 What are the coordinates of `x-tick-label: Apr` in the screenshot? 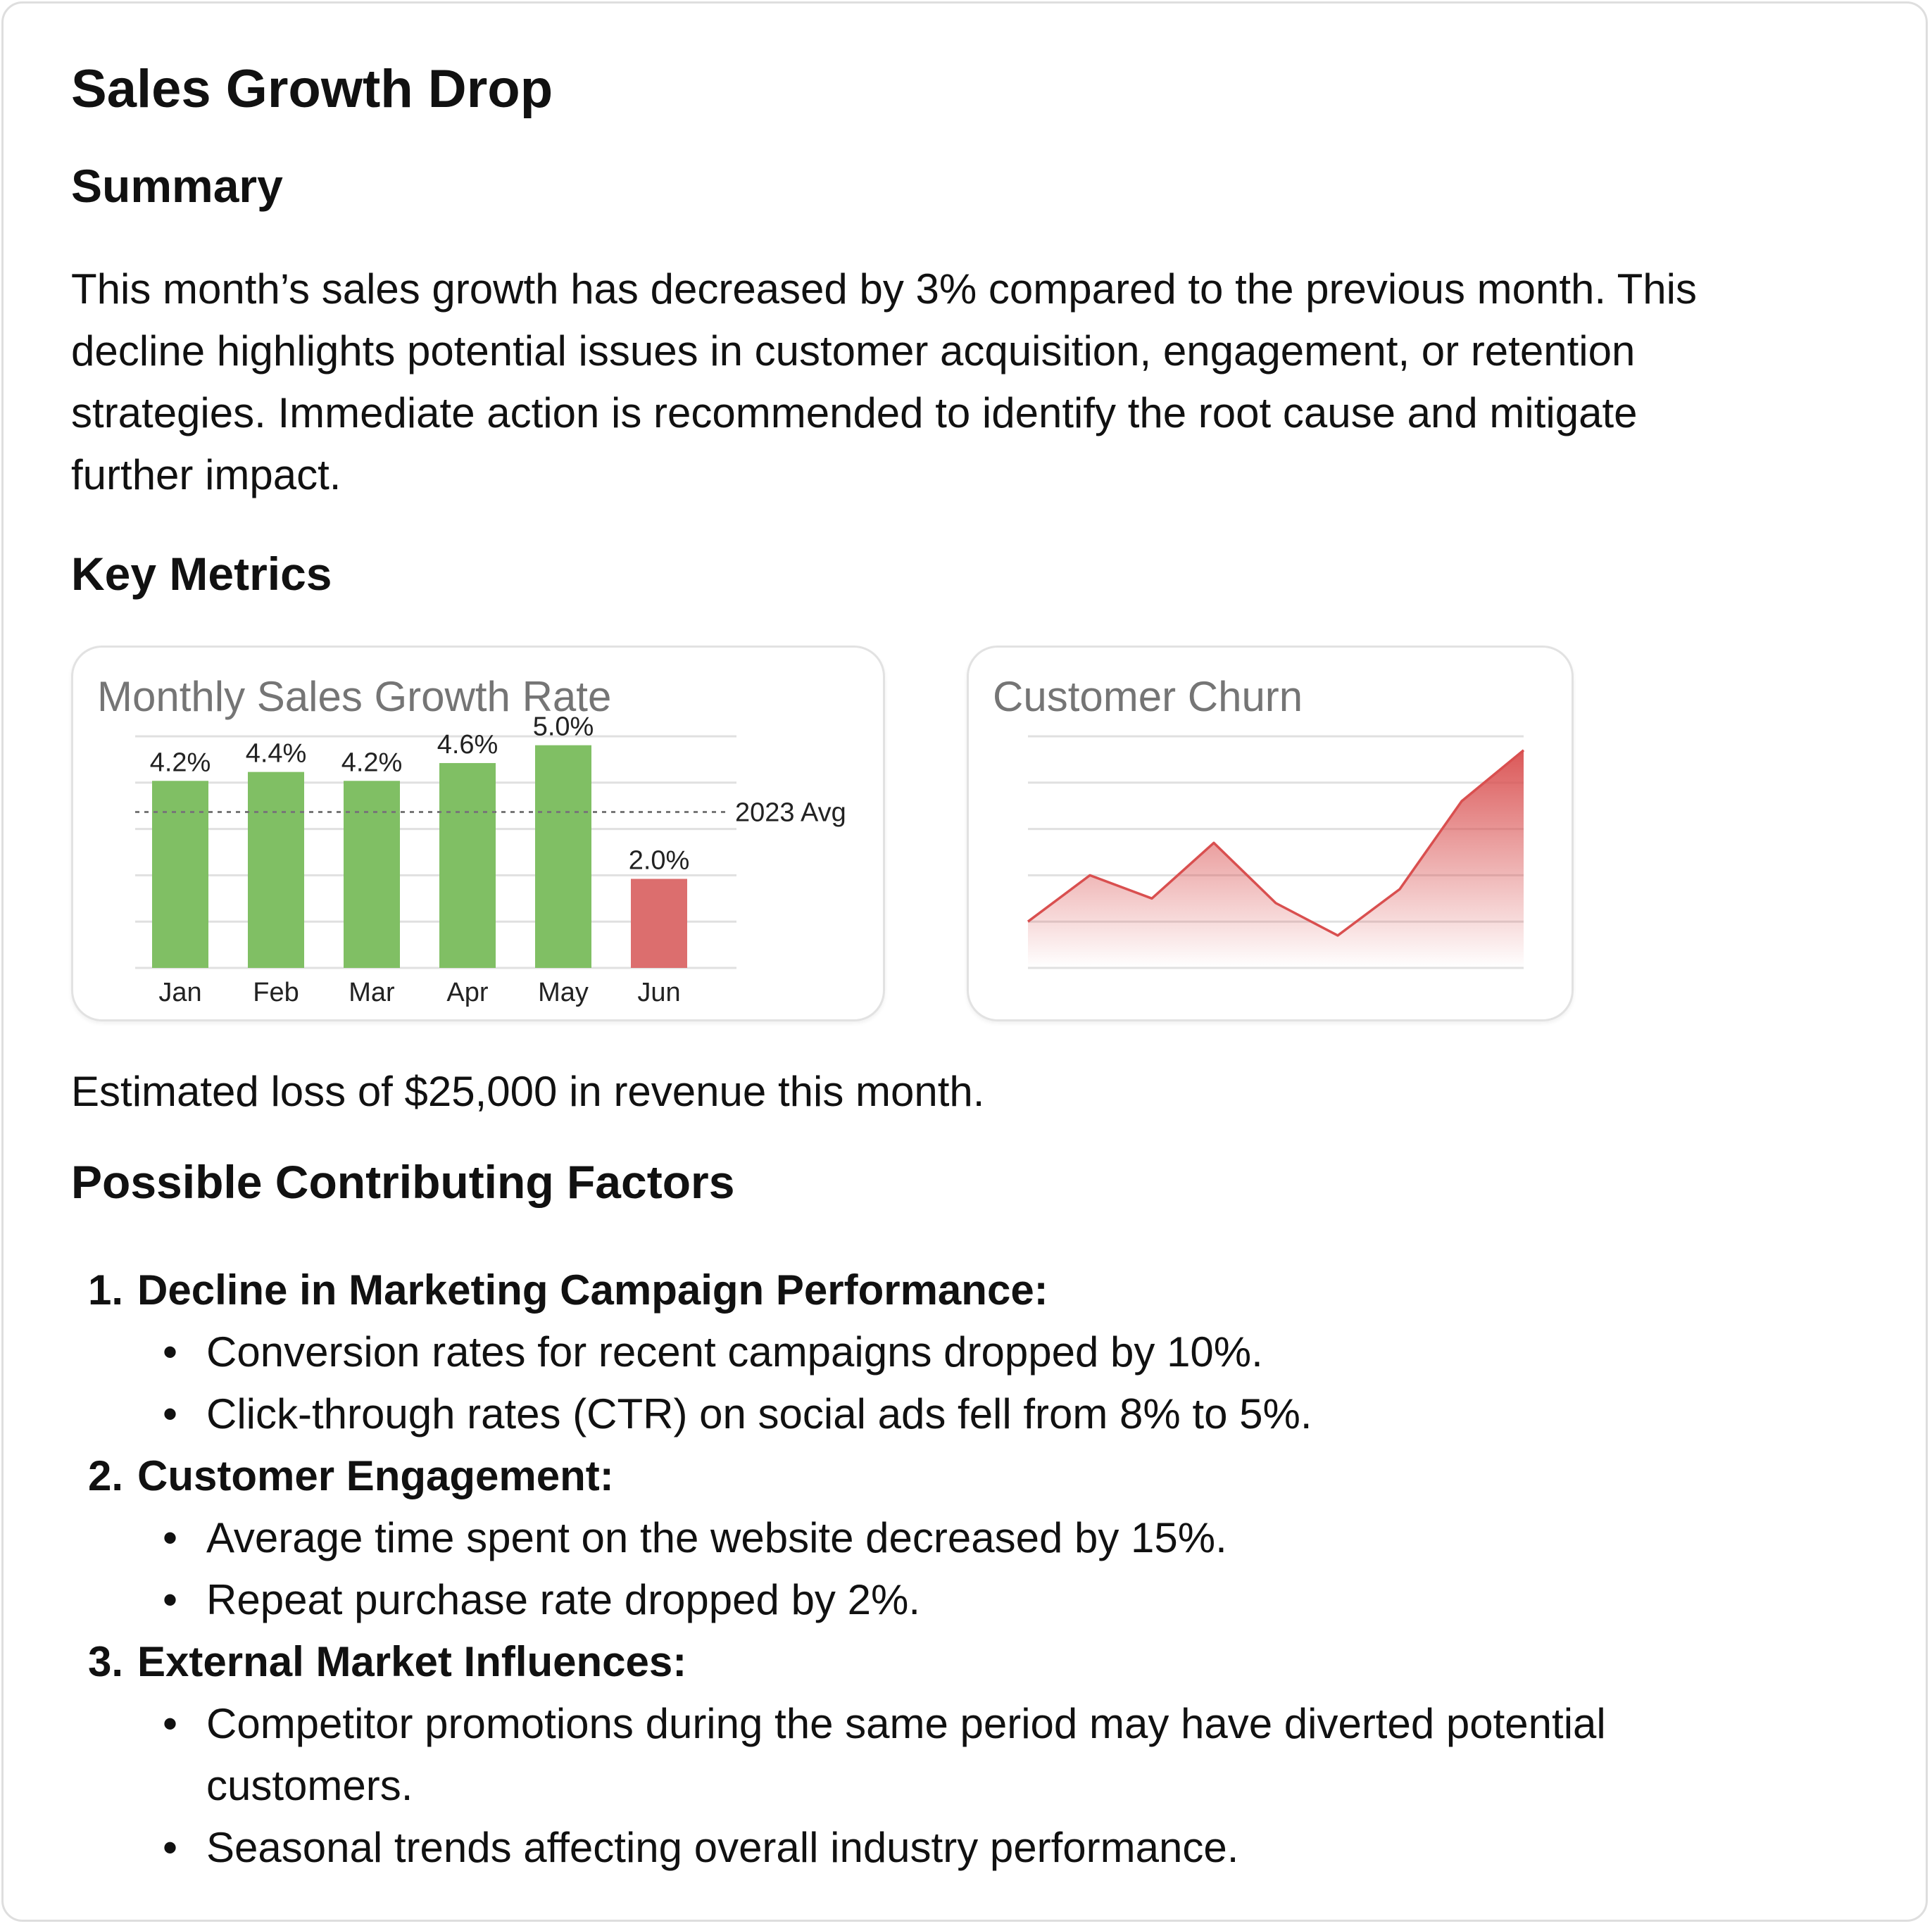 It's located at (467, 992).